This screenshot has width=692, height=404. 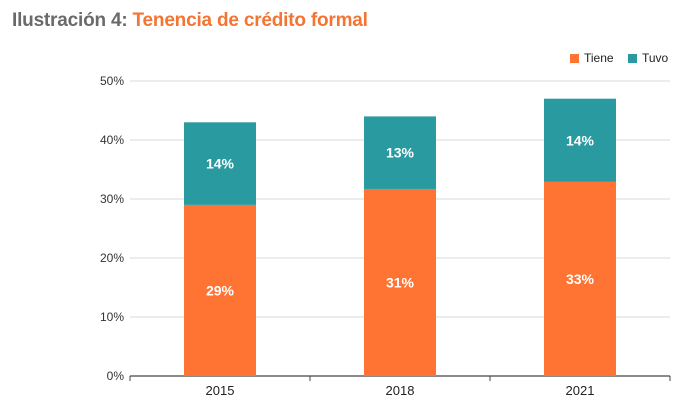 What do you see at coordinates (112, 317) in the screenshot?
I see `y-tick-label: 10%` at bounding box center [112, 317].